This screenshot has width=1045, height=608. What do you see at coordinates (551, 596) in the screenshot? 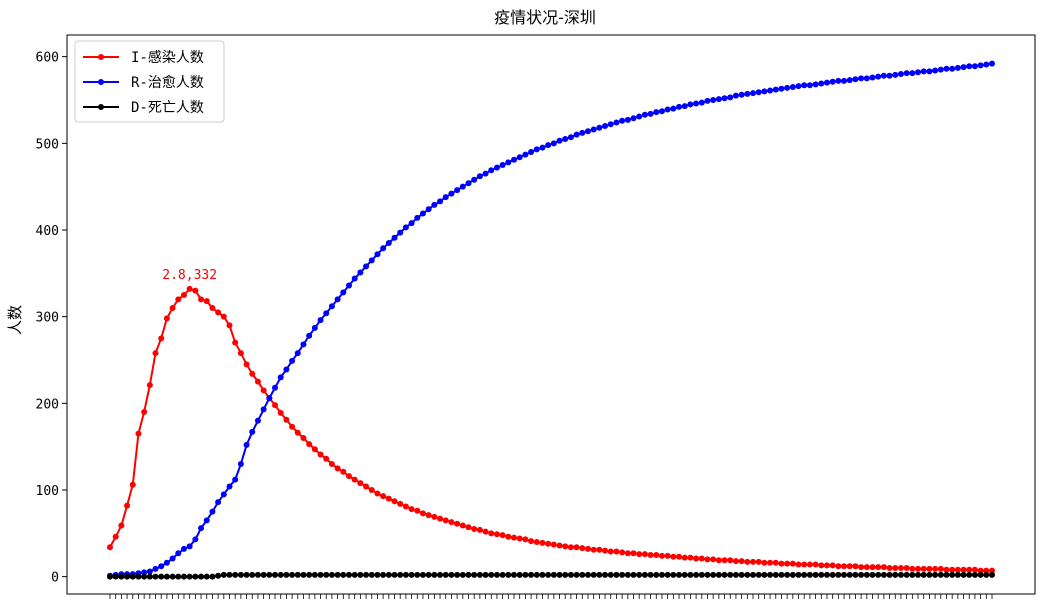
I see `x-axis-ticks` at bounding box center [551, 596].